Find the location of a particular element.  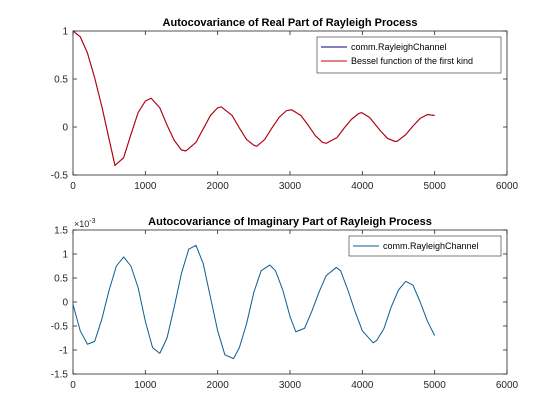

legend: comm.RayleighChannel is located at coordinates (425, 246).